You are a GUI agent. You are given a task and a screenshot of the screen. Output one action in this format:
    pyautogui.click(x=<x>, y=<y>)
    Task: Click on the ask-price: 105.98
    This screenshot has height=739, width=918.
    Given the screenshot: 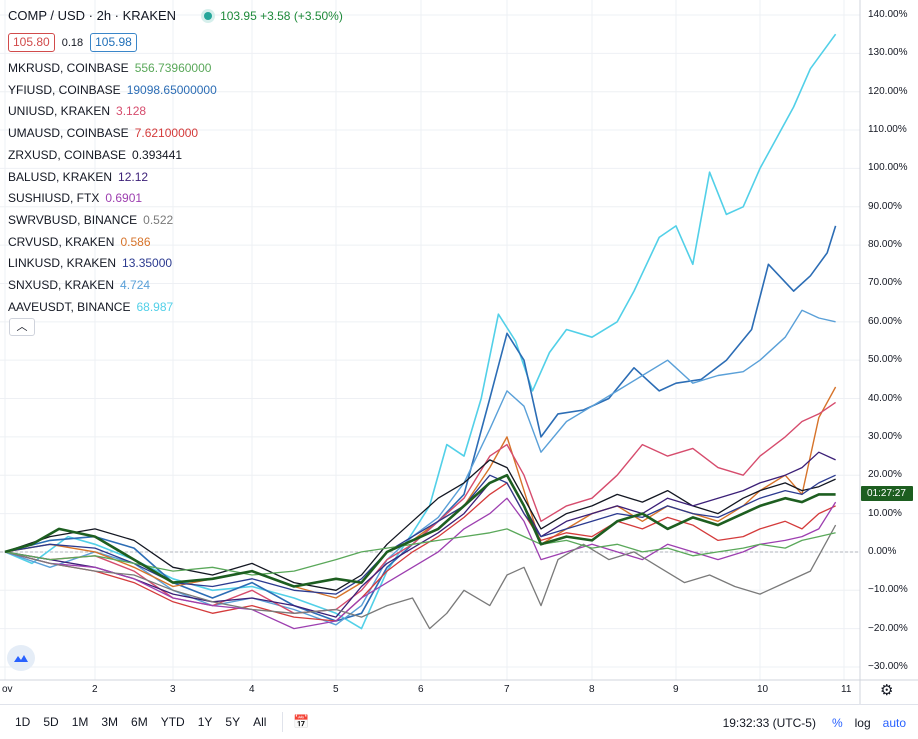 What is the action you would take?
    pyautogui.click(x=113, y=42)
    